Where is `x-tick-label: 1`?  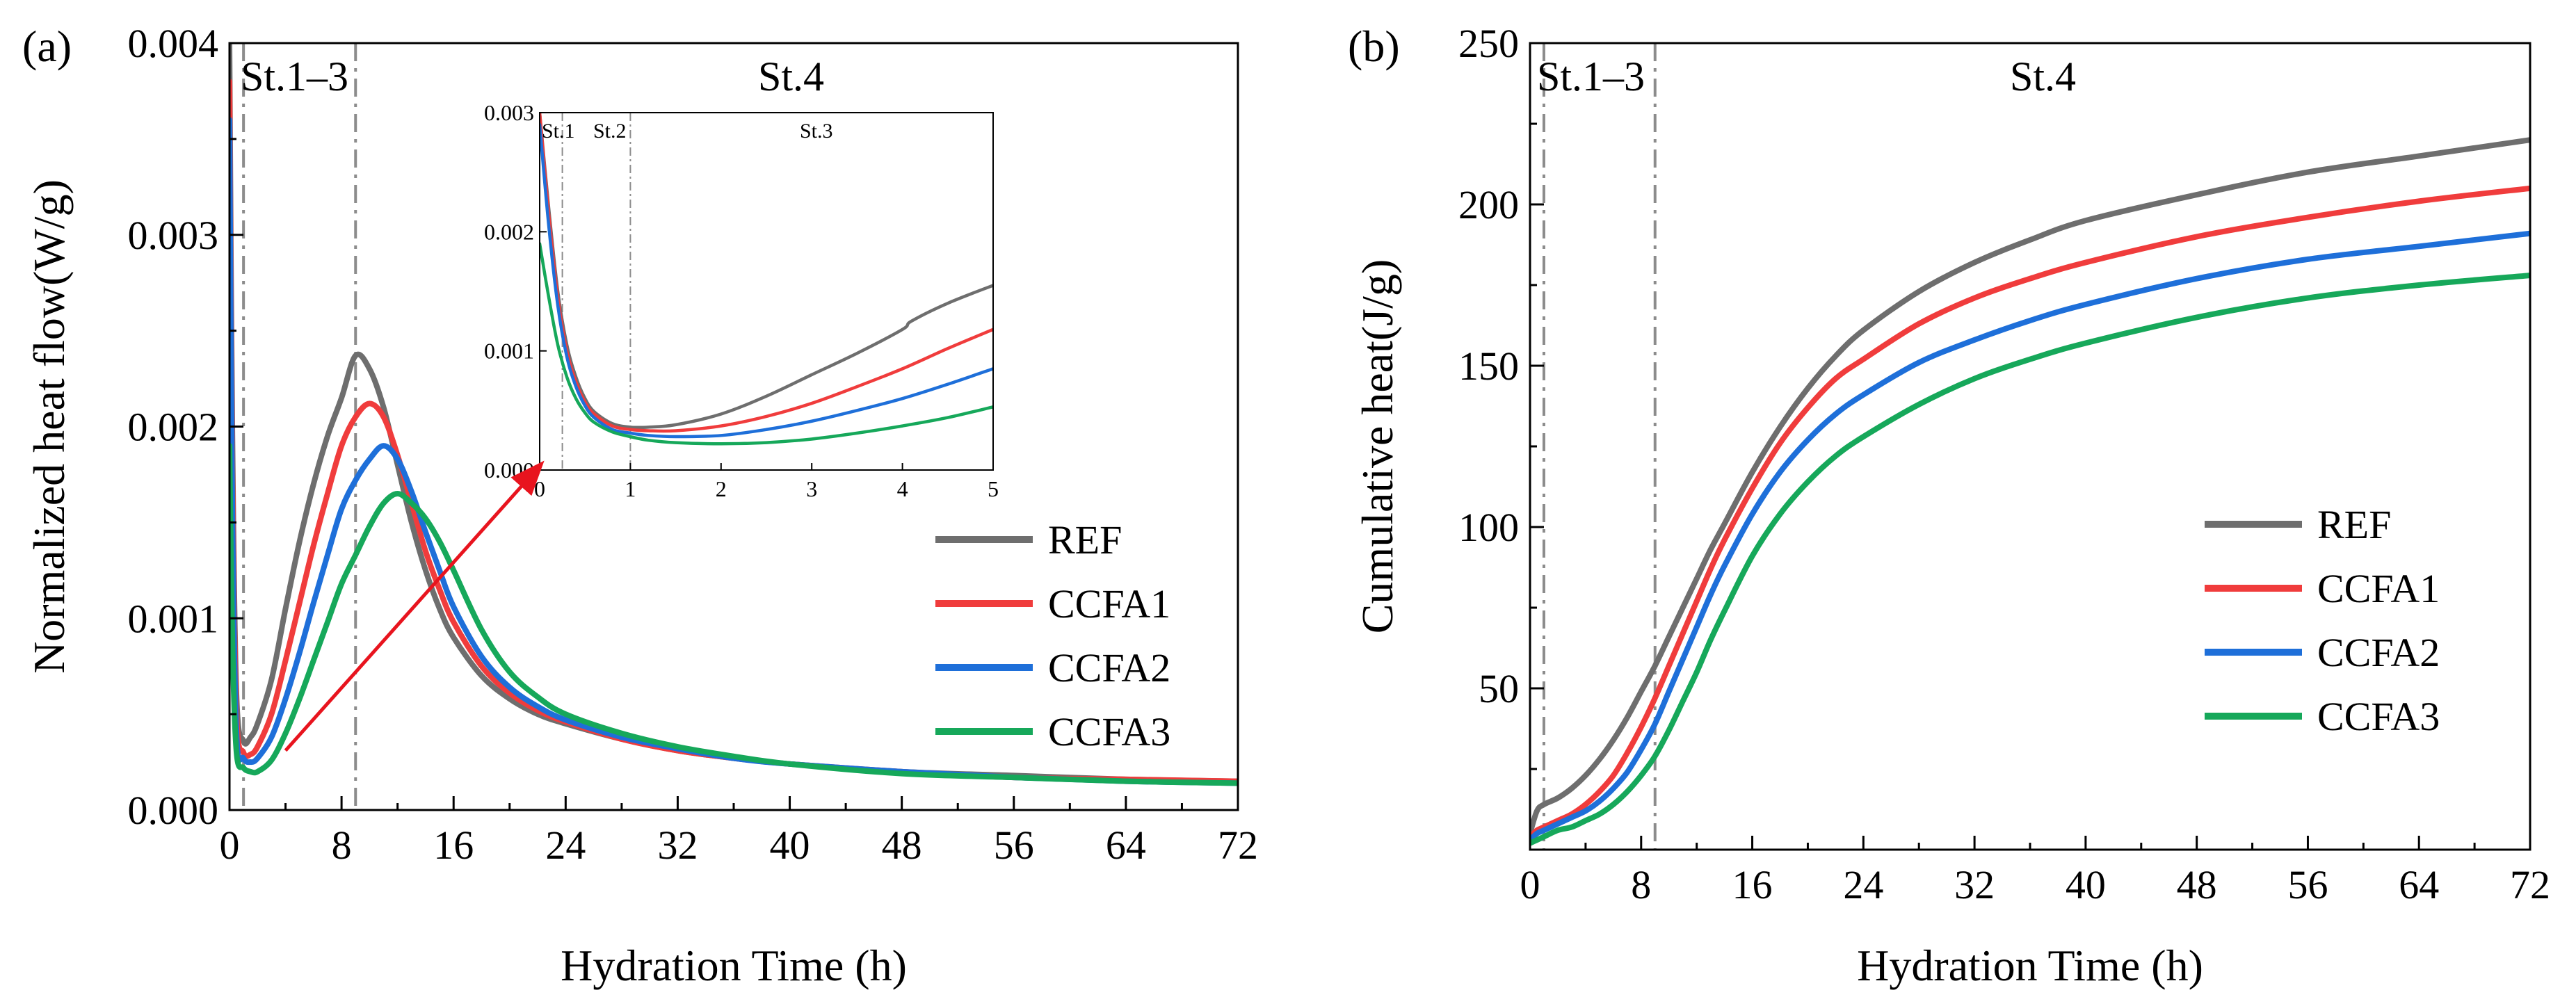
x-tick-label: 1 is located at coordinates (630, 489).